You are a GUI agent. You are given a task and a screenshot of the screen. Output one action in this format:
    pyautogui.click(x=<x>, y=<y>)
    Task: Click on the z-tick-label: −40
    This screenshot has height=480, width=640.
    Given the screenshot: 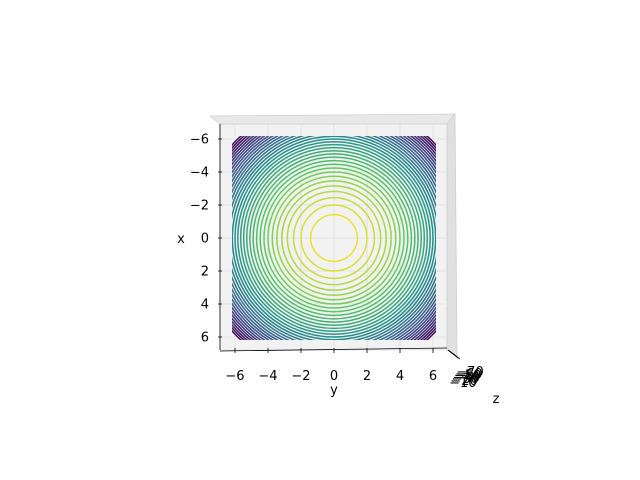 What is the action you would take?
    pyautogui.click(x=466, y=377)
    